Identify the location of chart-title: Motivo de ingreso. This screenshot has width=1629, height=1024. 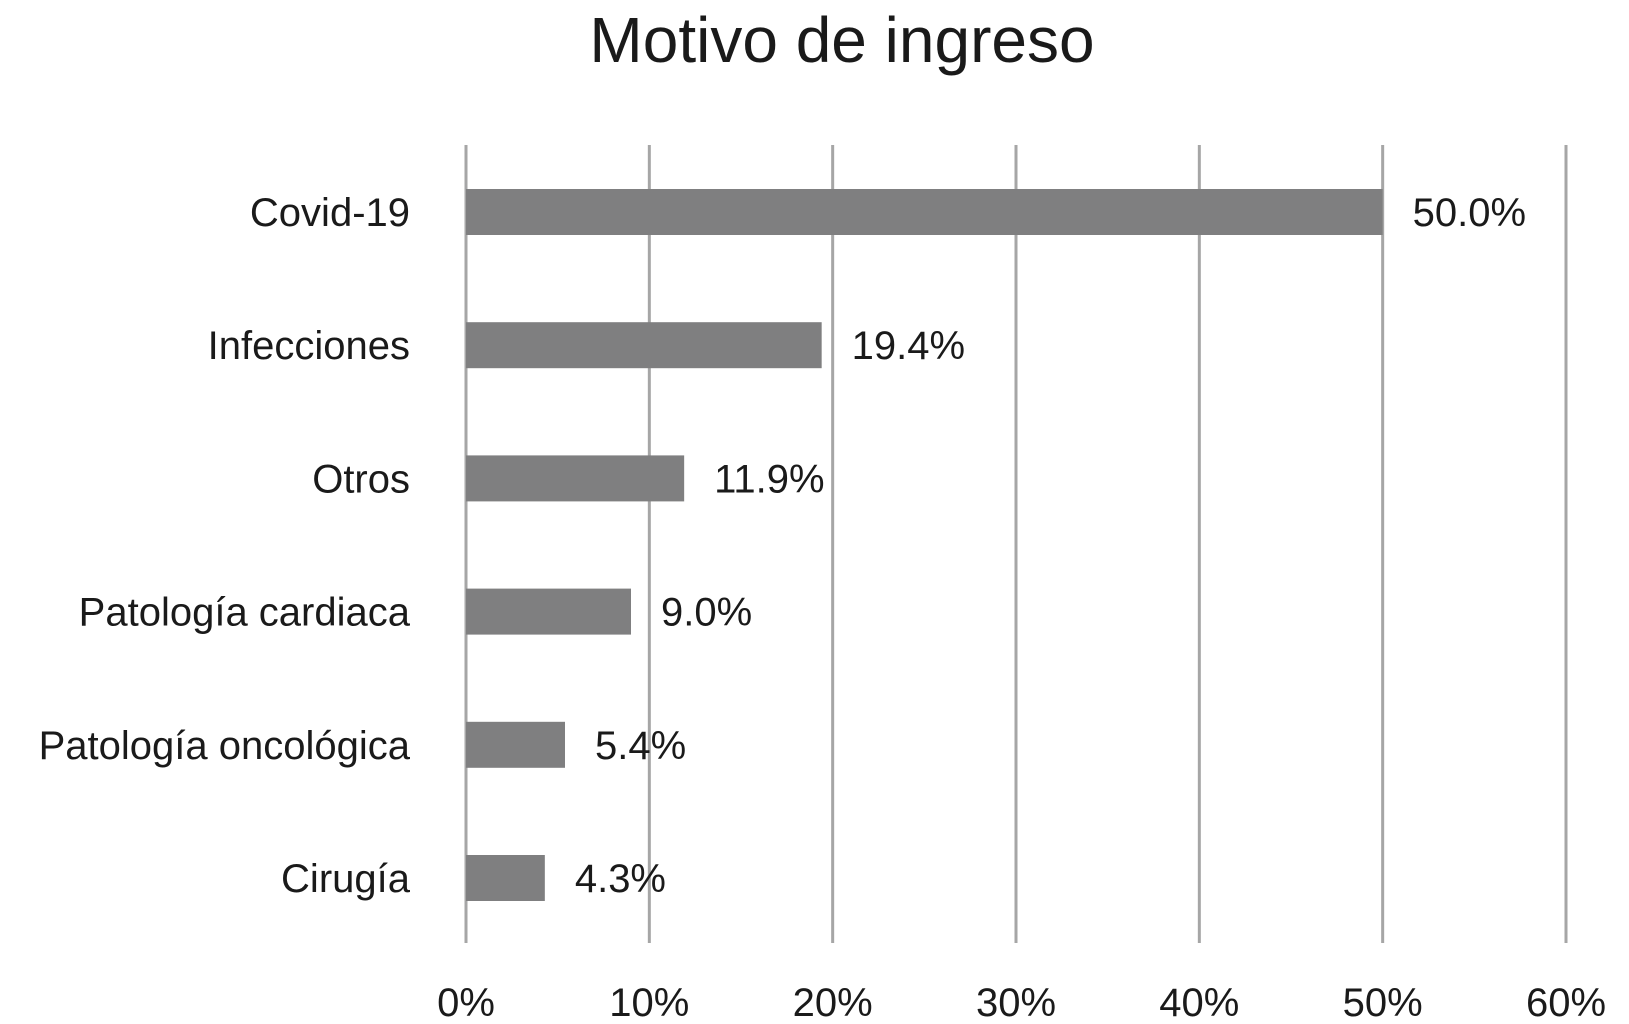
(841, 40).